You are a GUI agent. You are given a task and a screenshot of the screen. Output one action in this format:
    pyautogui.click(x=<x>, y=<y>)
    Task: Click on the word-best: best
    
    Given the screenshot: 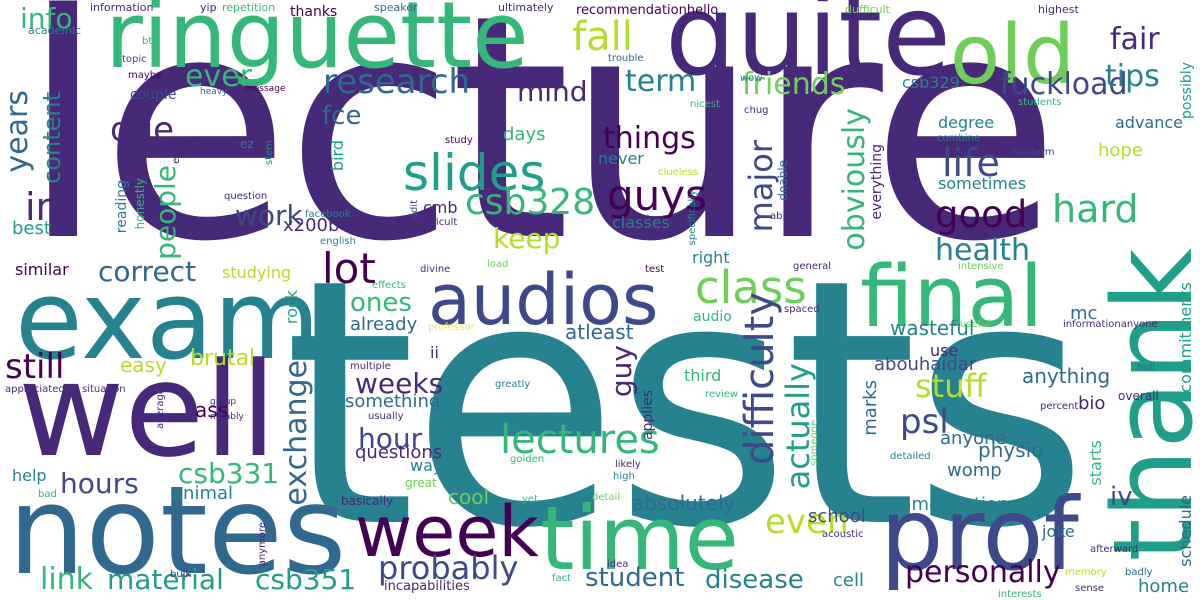 What is the action you would take?
    pyautogui.click(x=31, y=228)
    